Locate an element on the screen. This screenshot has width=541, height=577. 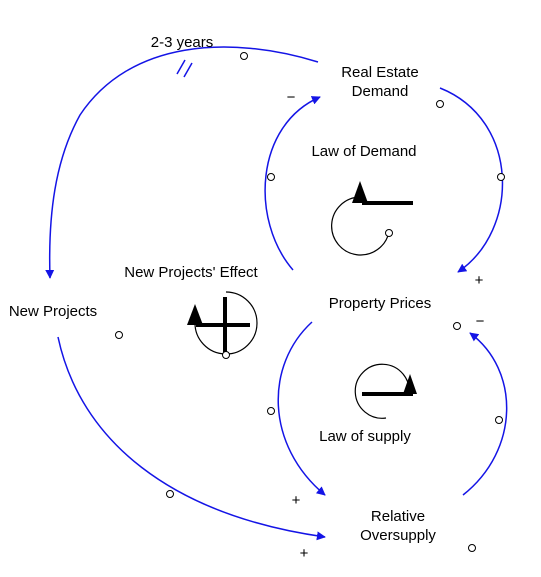
loop-law-of-supply: Law of supply is located at coordinates (368, 404).